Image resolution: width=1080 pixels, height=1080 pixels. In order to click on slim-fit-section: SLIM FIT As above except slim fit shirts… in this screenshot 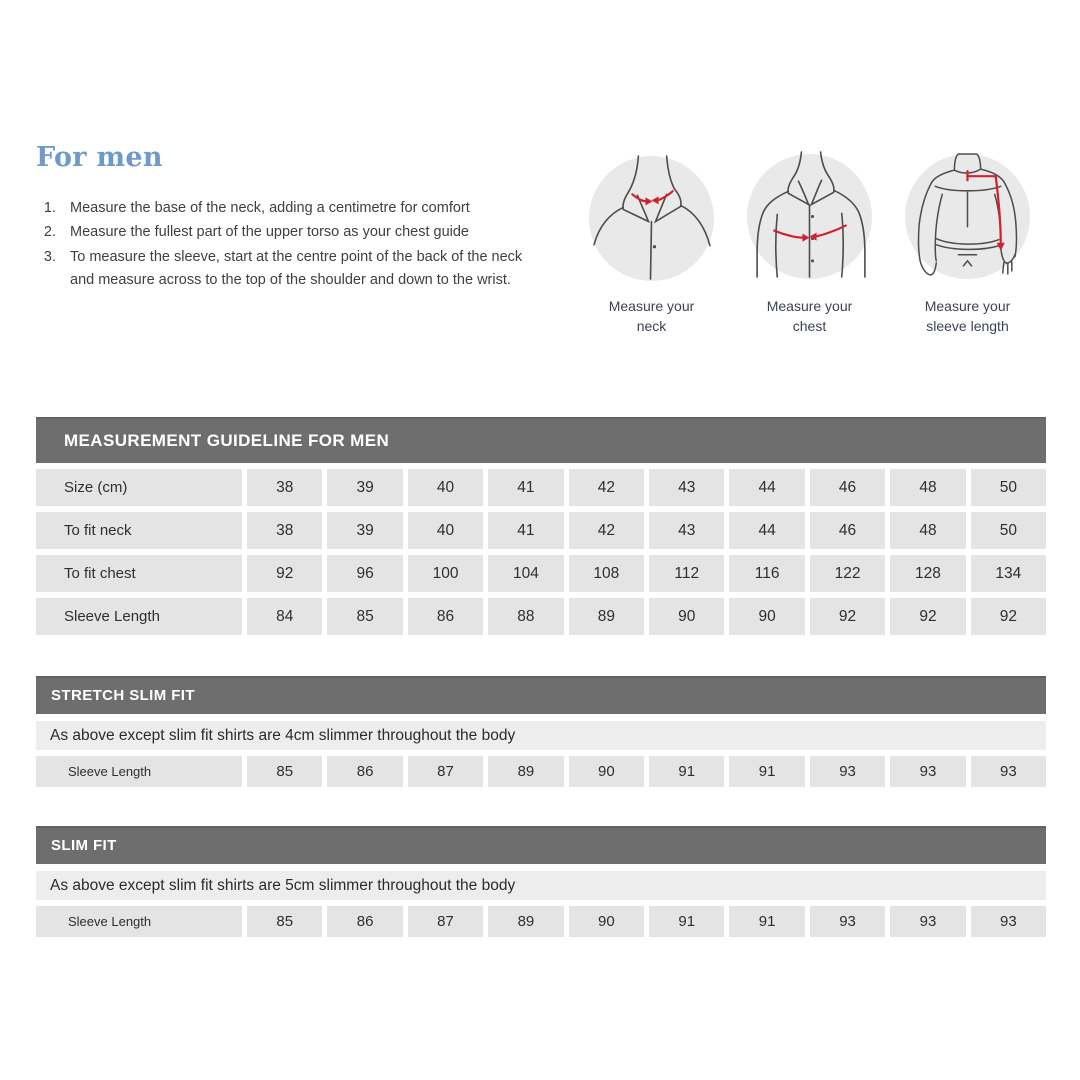, I will do `click(541, 881)`.